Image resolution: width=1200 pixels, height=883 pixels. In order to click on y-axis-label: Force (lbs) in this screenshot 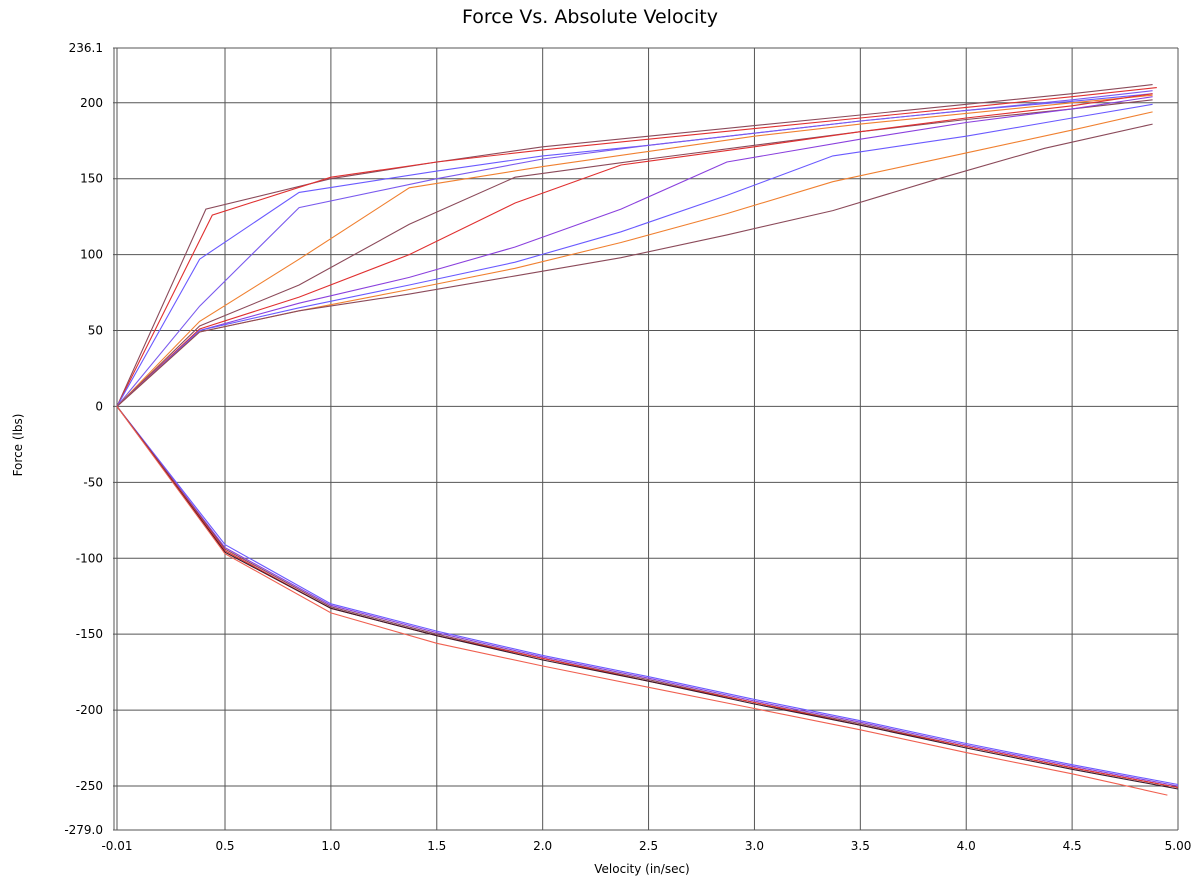, I will do `click(18, 445)`.